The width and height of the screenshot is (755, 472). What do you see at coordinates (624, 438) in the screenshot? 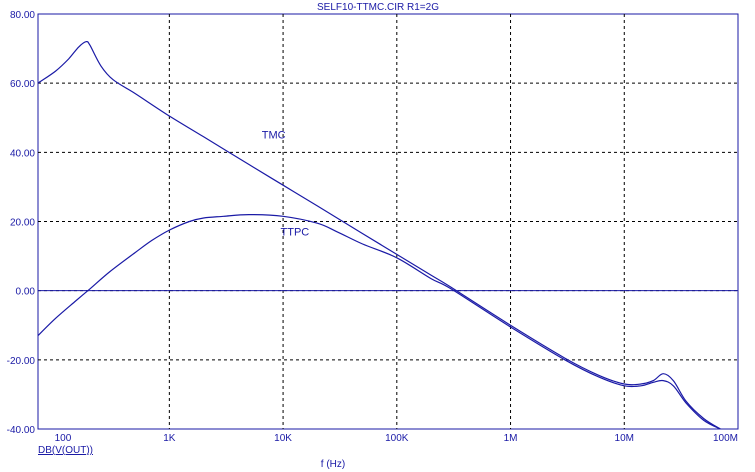
I see `x-tick-label: 10M` at bounding box center [624, 438].